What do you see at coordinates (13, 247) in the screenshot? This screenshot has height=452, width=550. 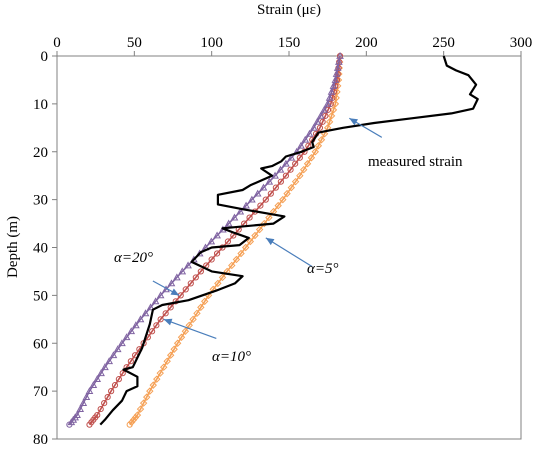 I see `y-axis-label: Depth (m)` at bounding box center [13, 247].